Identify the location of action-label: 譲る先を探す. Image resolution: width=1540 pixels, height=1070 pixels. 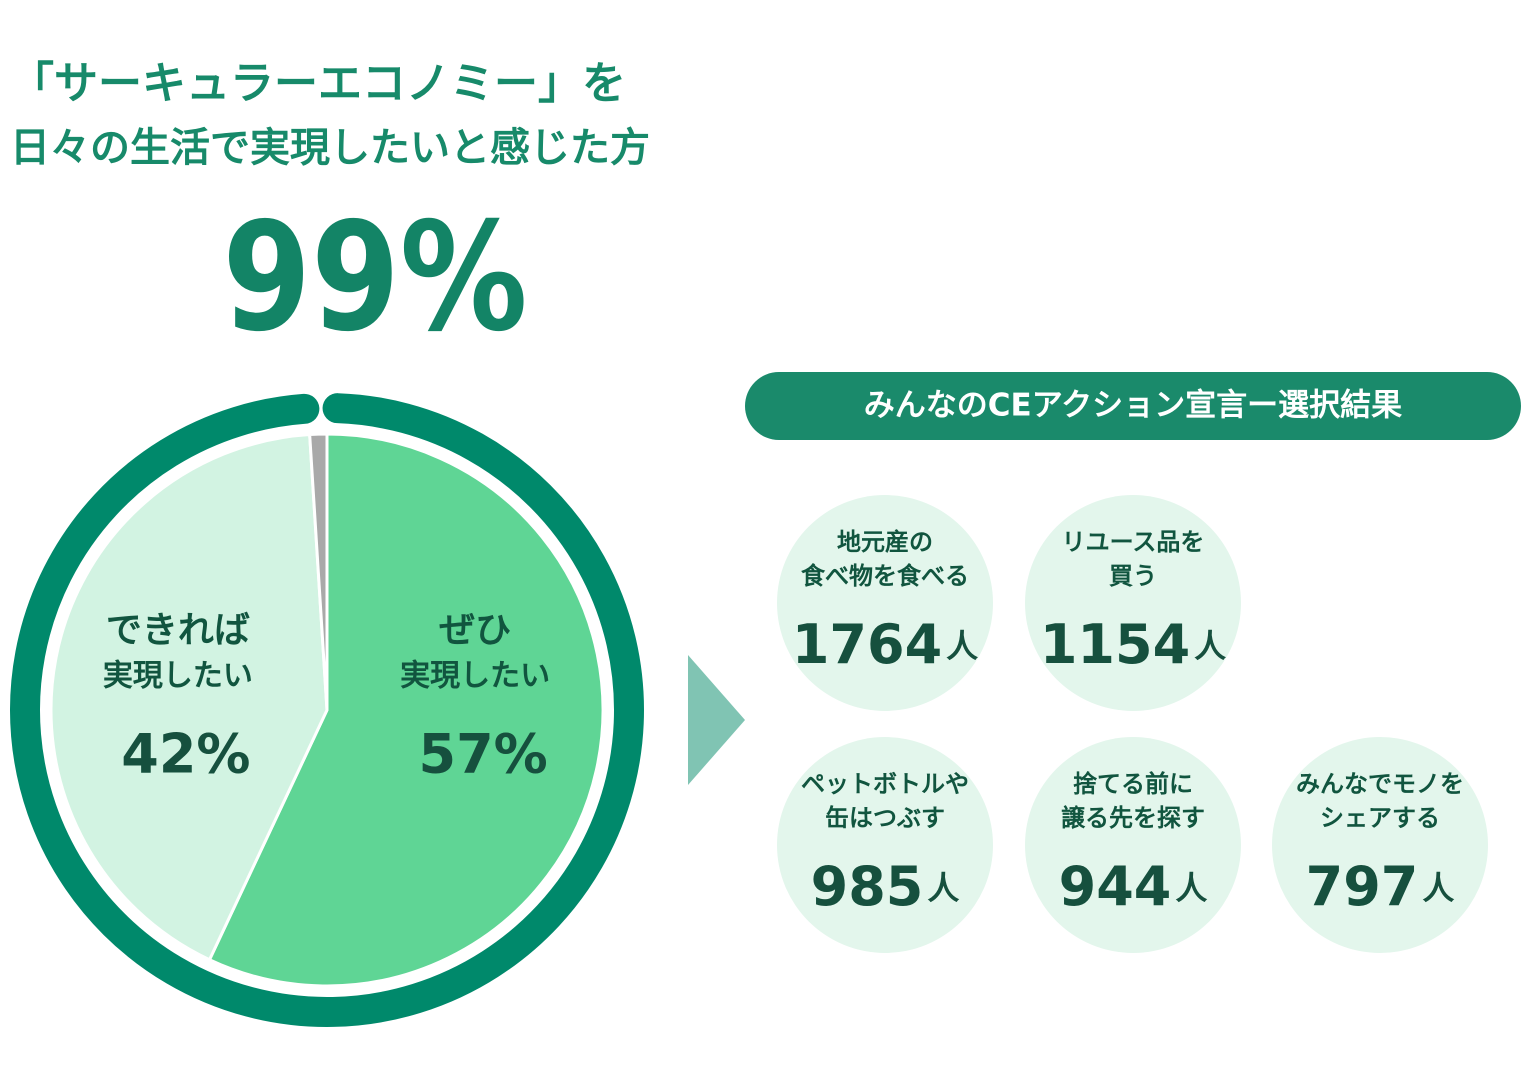
(1133, 818).